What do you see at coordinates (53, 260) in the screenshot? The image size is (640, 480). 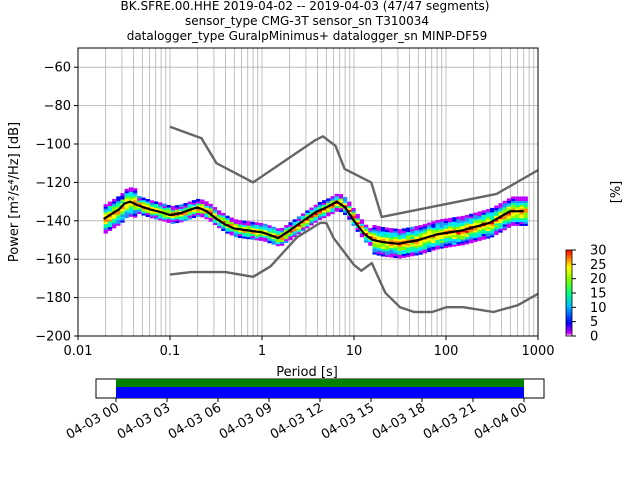 I see `y-tick-label: −160` at bounding box center [53, 260].